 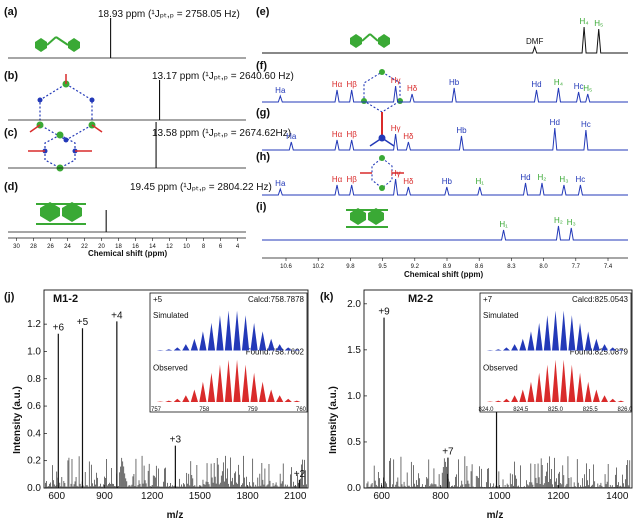 I want to click on ms-ylabel-k: Intensity (a.u.), so click(x=333, y=420).